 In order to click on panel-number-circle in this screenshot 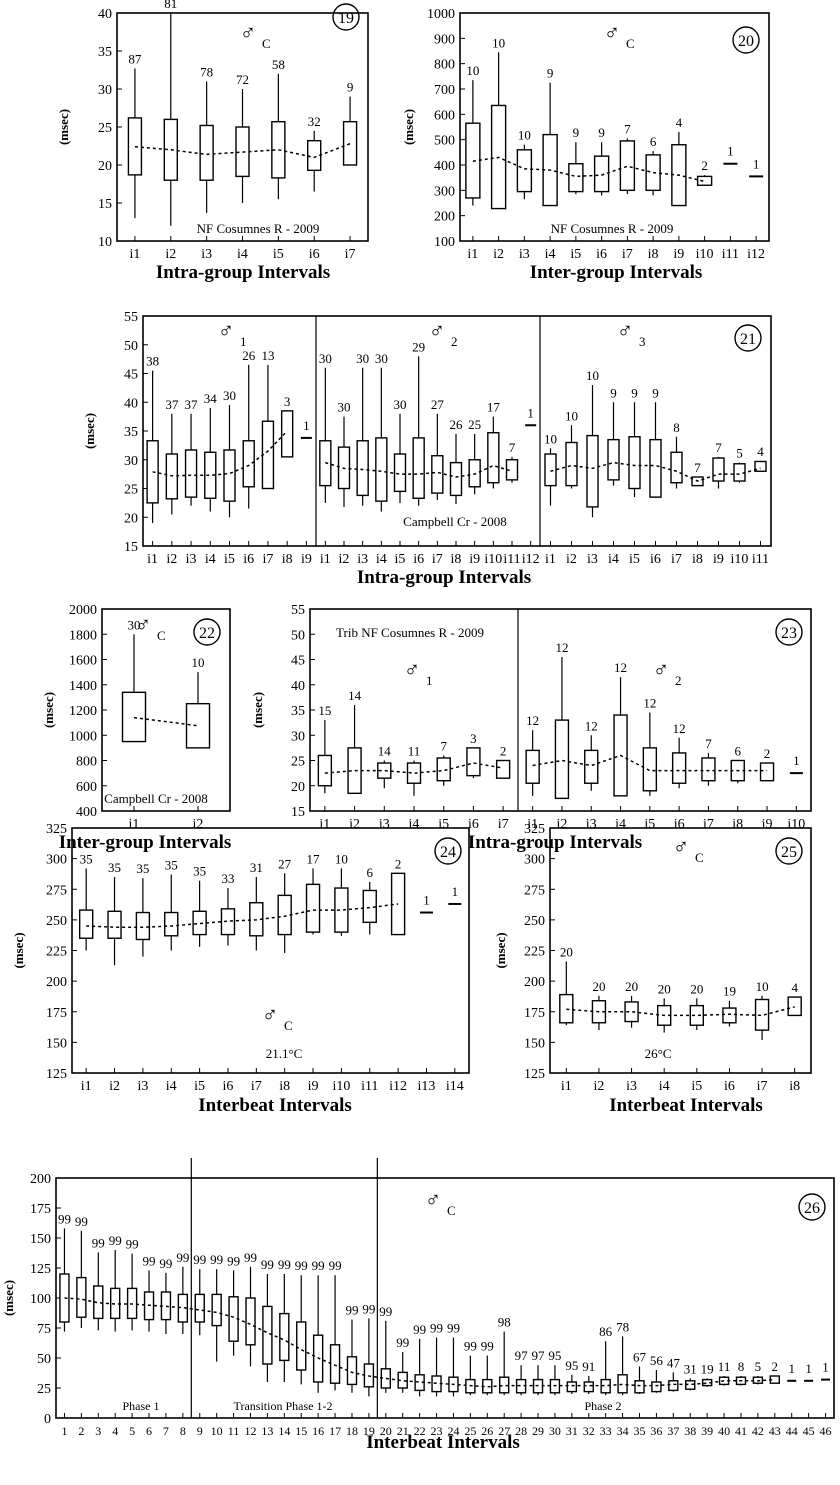, I will do `click(789, 851)`.